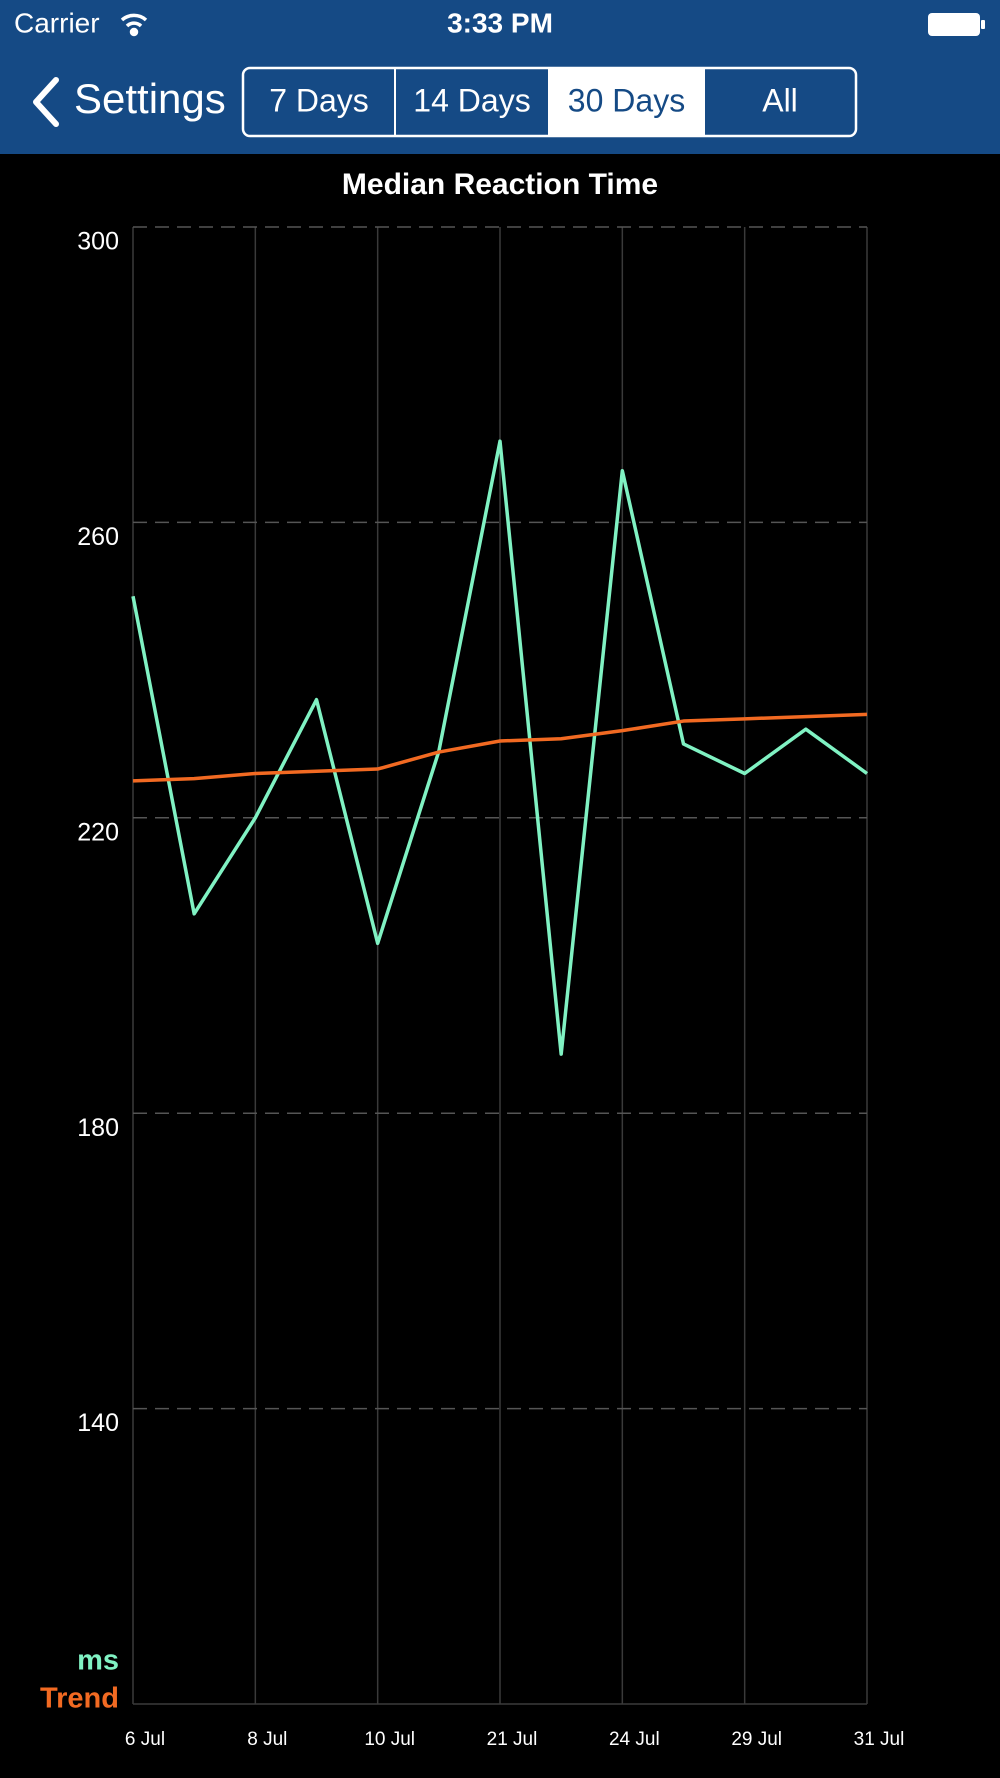 The image size is (1000, 1778). What do you see at coordinates (98, 537) in the screenshot?
I see `y-tick-label: 260` at bounding box center [98, 537].